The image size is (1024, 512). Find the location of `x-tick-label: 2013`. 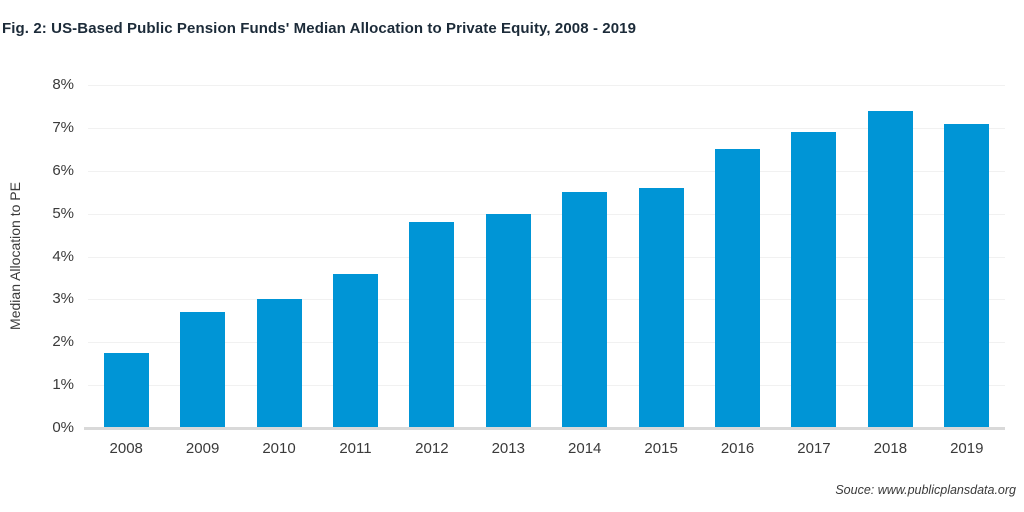

x-tick-label: 2013 is located at coordinates (508, 448).